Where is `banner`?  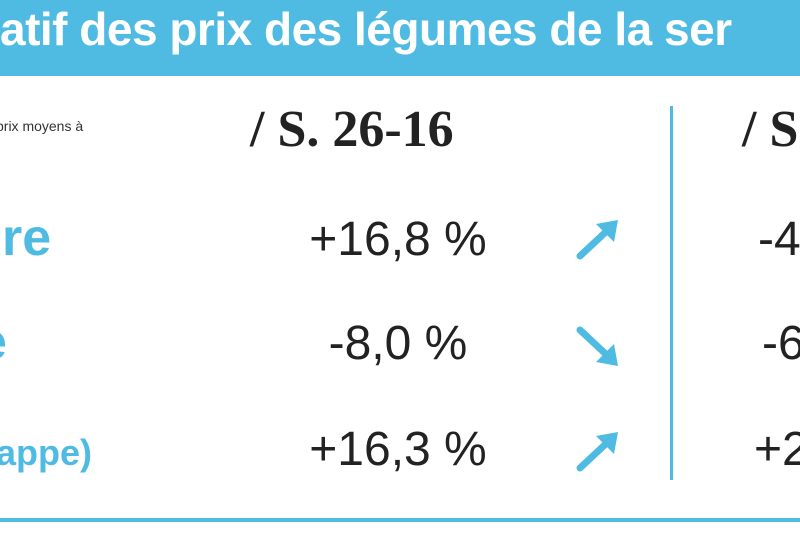 banner is located at coordinates (400, 38).